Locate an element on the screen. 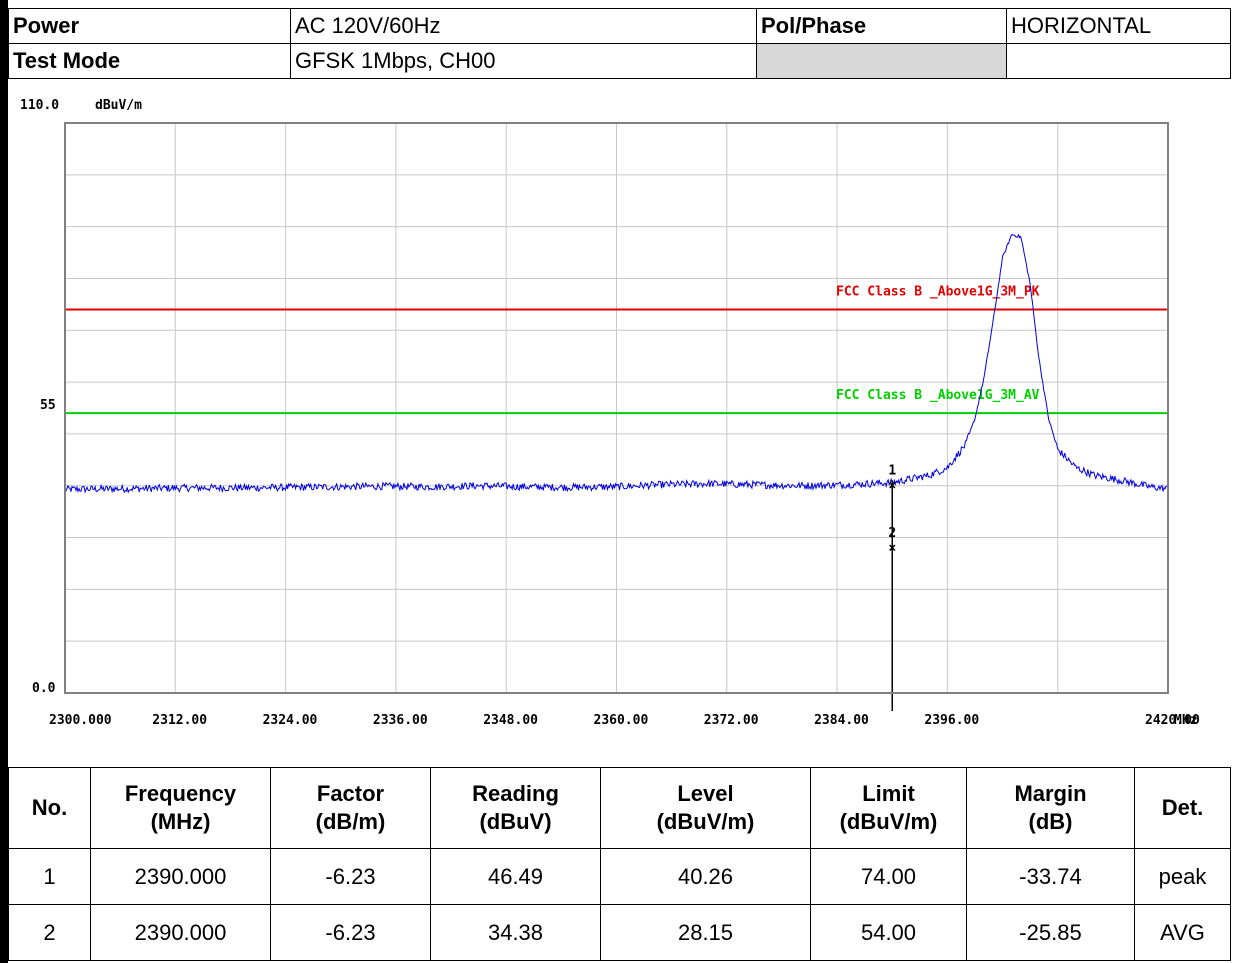 Image resolution: width=1234 pixels, height=963 pixels. table-cell: 34.38 is located at coordinates (515, 932).